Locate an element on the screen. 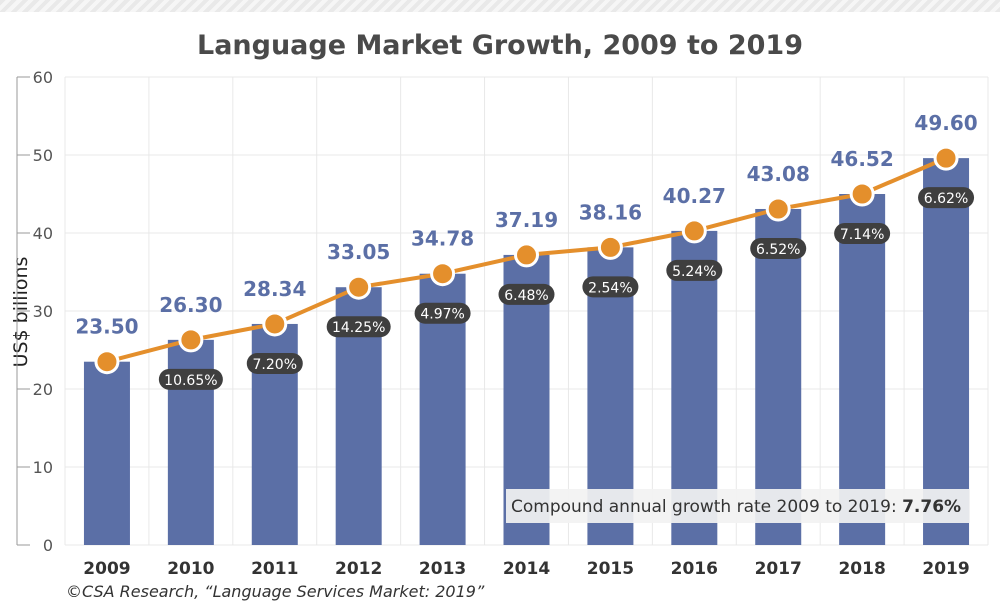  point-marker-2010 is located at coordinates (191, 340).